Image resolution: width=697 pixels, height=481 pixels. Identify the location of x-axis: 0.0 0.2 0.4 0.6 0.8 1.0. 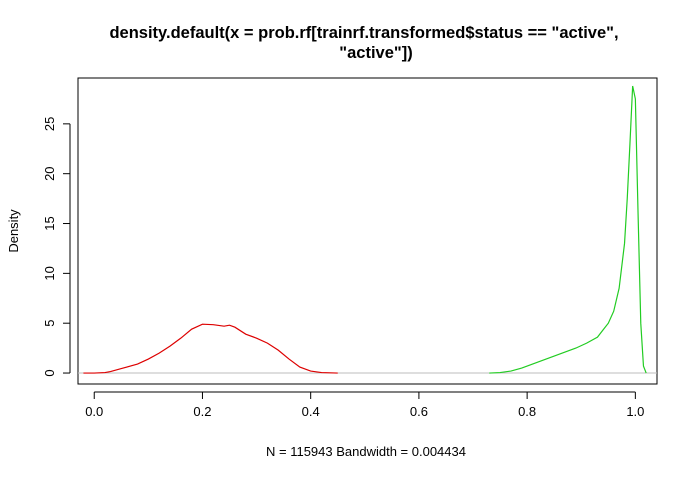
(364, 405).